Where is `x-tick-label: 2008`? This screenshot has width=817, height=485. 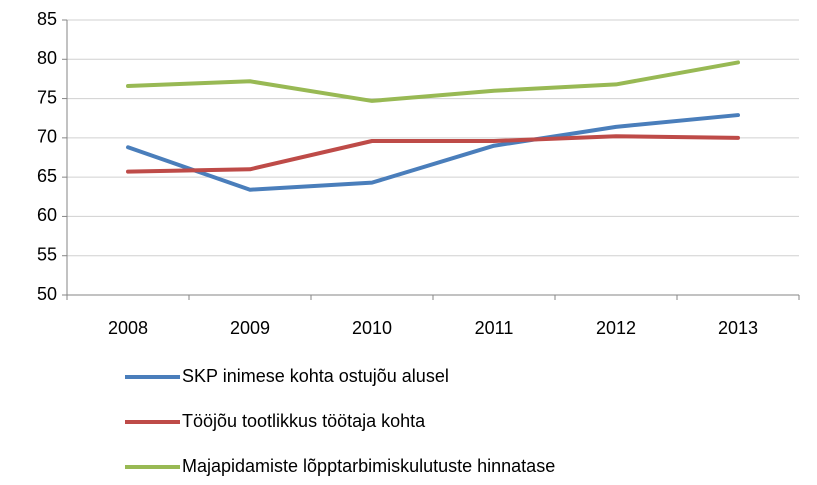
x-tick-label: 2008 is located at coordinates (128, 328).